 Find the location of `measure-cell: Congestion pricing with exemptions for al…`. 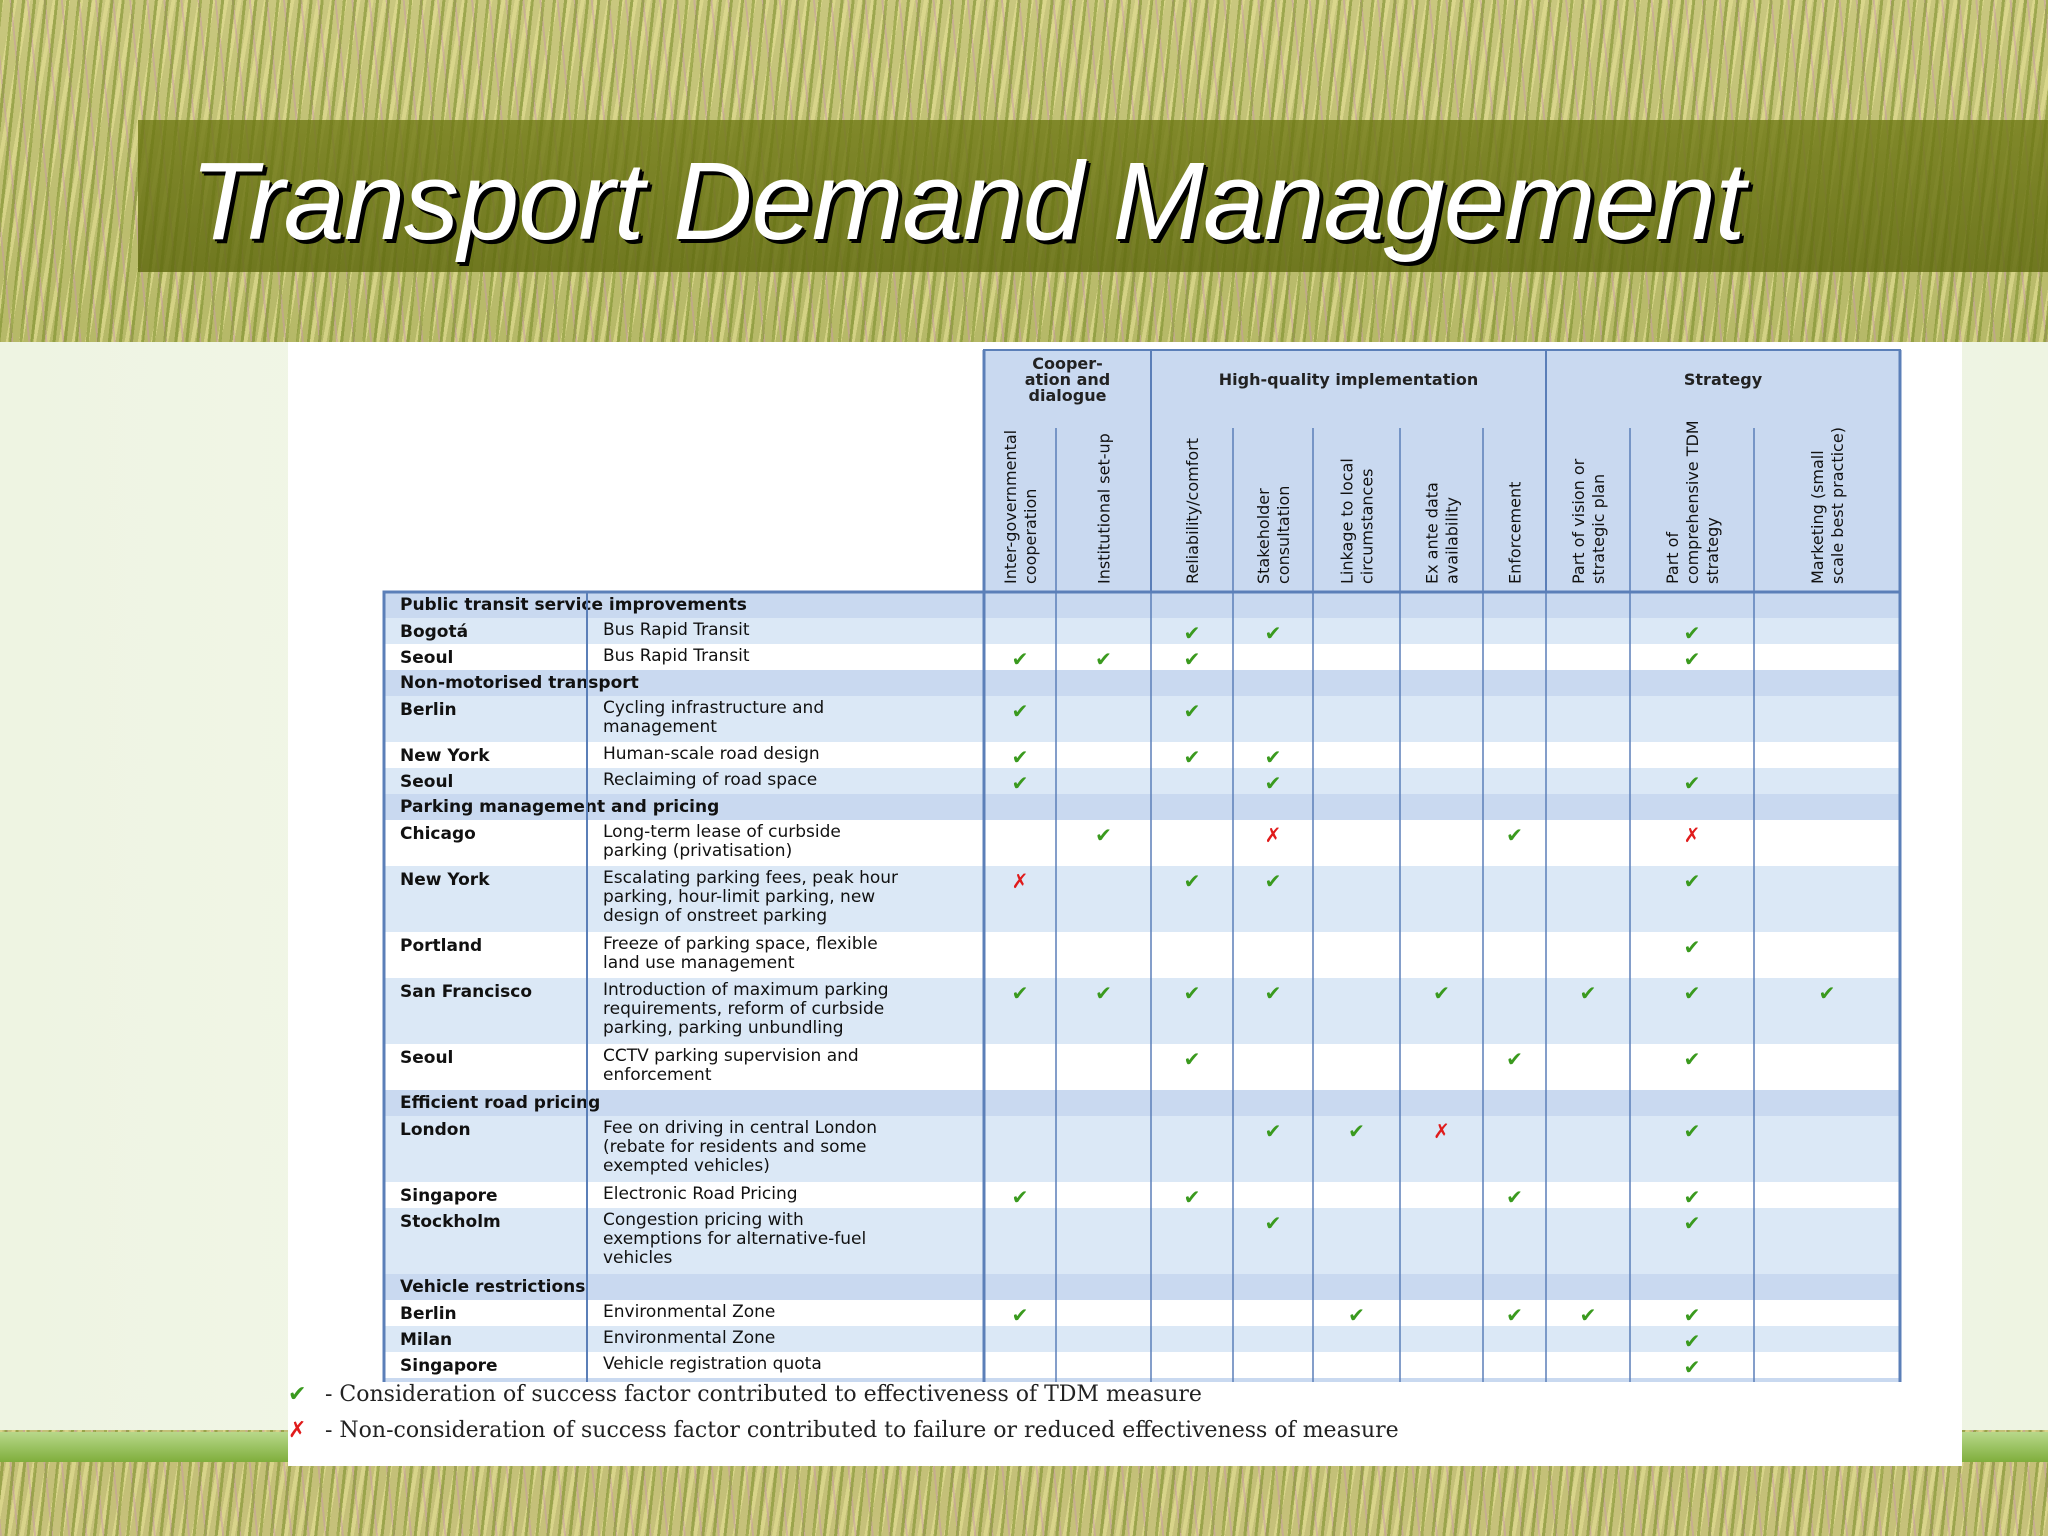

measure-cell: Congestion pricing with exemptions for al… is located at coordinates (734, 1239).